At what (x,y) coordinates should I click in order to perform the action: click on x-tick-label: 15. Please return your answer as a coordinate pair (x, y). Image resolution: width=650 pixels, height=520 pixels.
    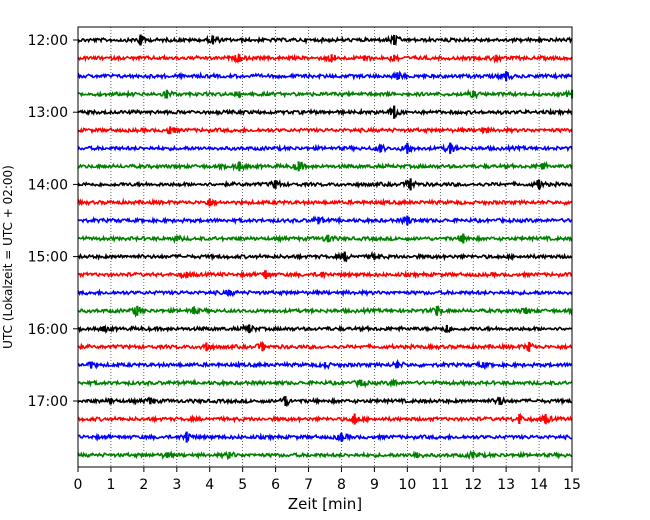
    Looking at the image, I should click on (572, 485).